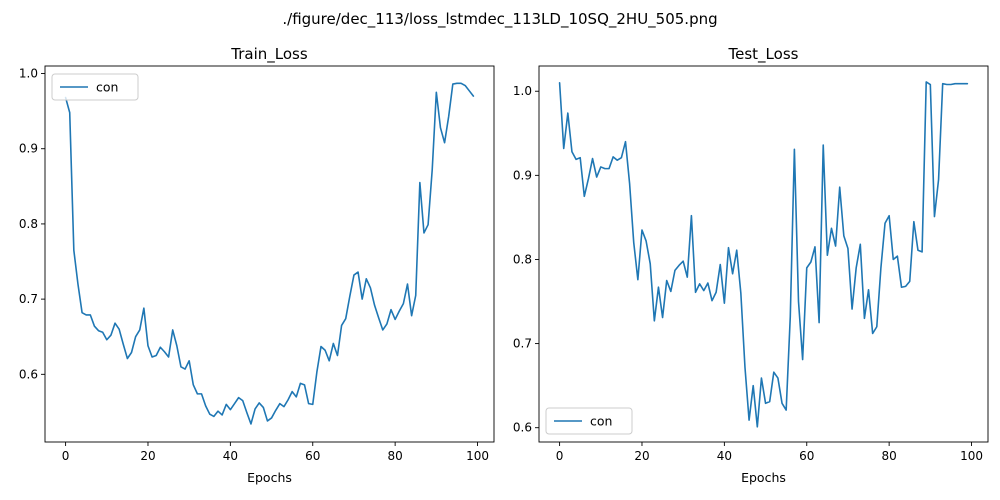 The width and height of the screenshot is (1000, 500). Describe the element at coordinates (806, 456) in the screenshot. I see `test-loss-xtick-label: 60` at that location.